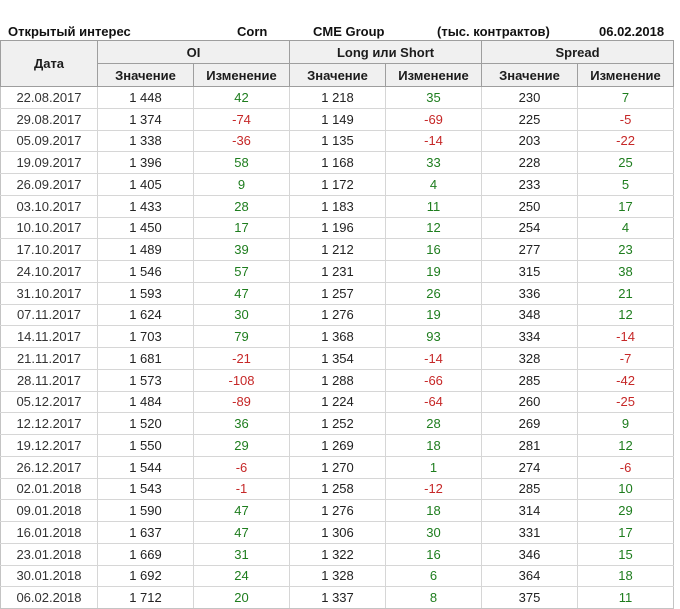 The image size is (680, 609). What do you see at coordinates (145, 467) in the screenshot?
I see `cell-oi-value: 1 544` at bounding box center [145, 467].